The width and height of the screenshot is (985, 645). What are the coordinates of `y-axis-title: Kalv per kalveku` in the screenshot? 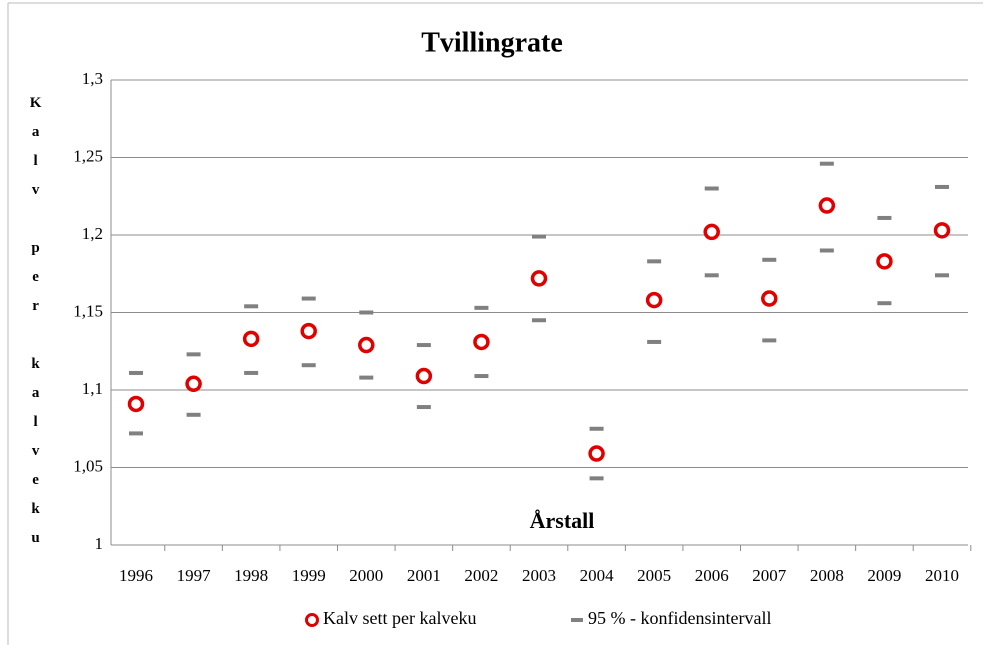 It's located at (36, 327).